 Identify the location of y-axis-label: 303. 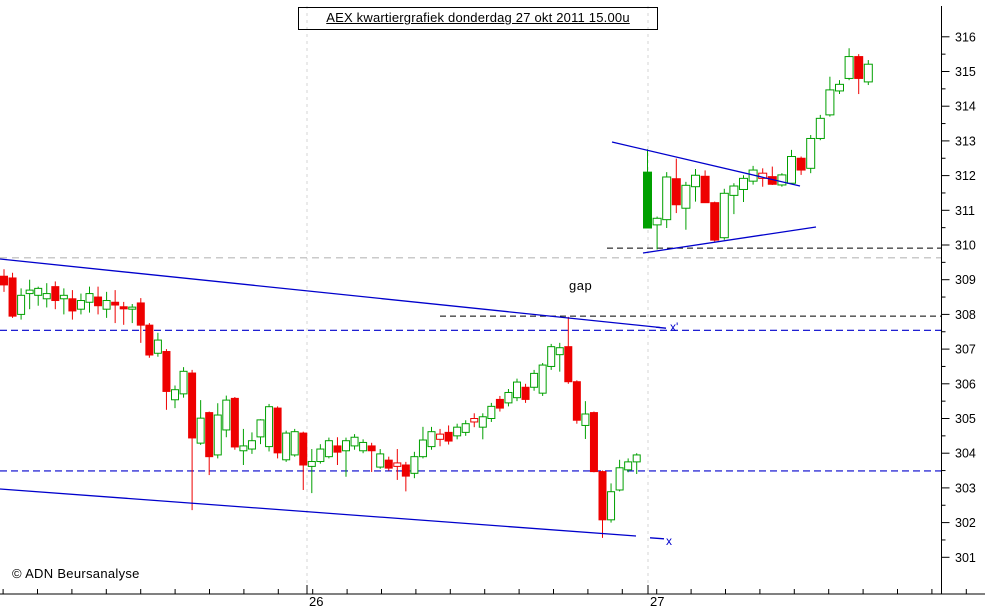
(965, 488).